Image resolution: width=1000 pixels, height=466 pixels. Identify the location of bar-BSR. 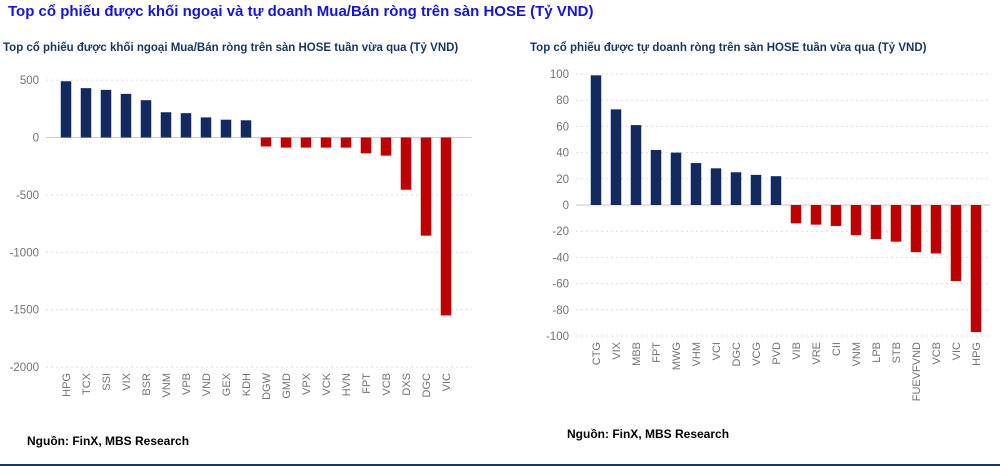
(146, 119).